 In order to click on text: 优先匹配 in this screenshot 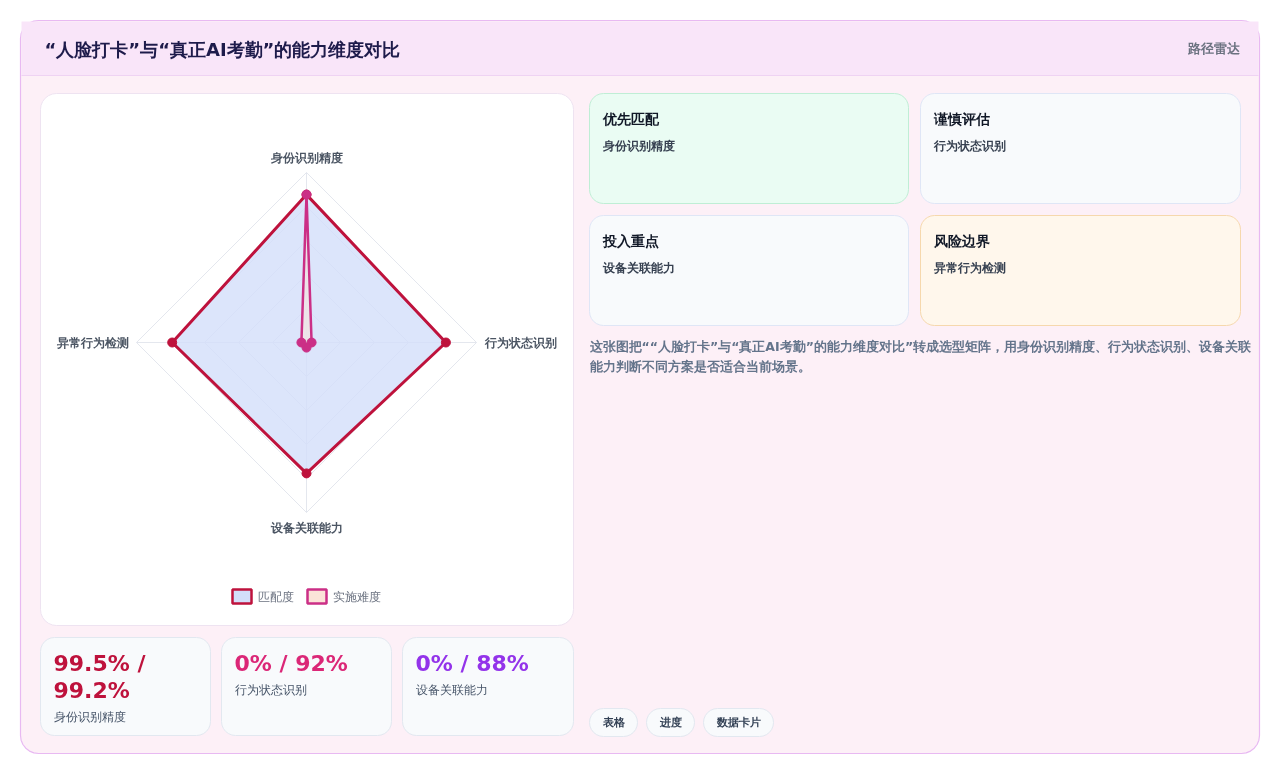, I will do `click(630, 118)`.